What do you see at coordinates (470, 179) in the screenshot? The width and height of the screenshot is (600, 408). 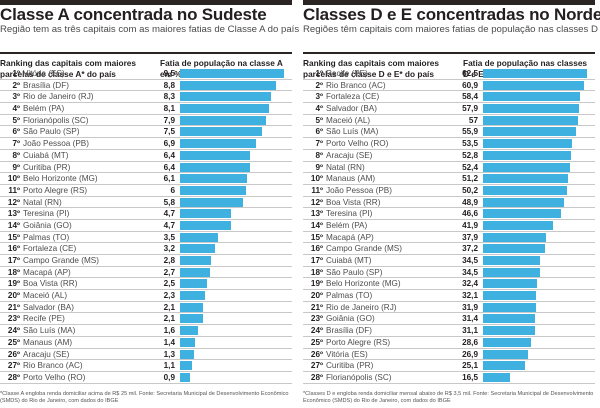 I see `value-label: 51,2` at bounding box center [470, 179].